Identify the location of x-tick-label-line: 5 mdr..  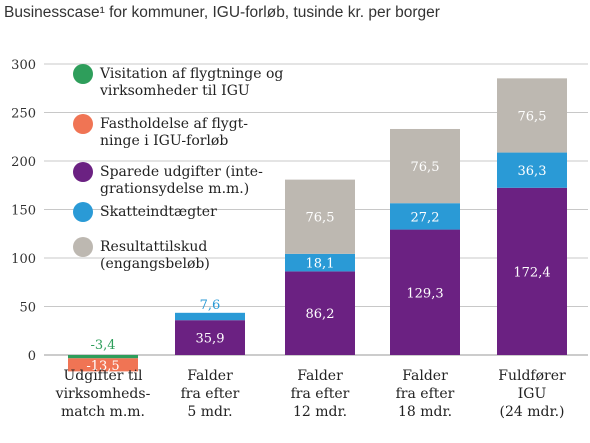
(209, 412).